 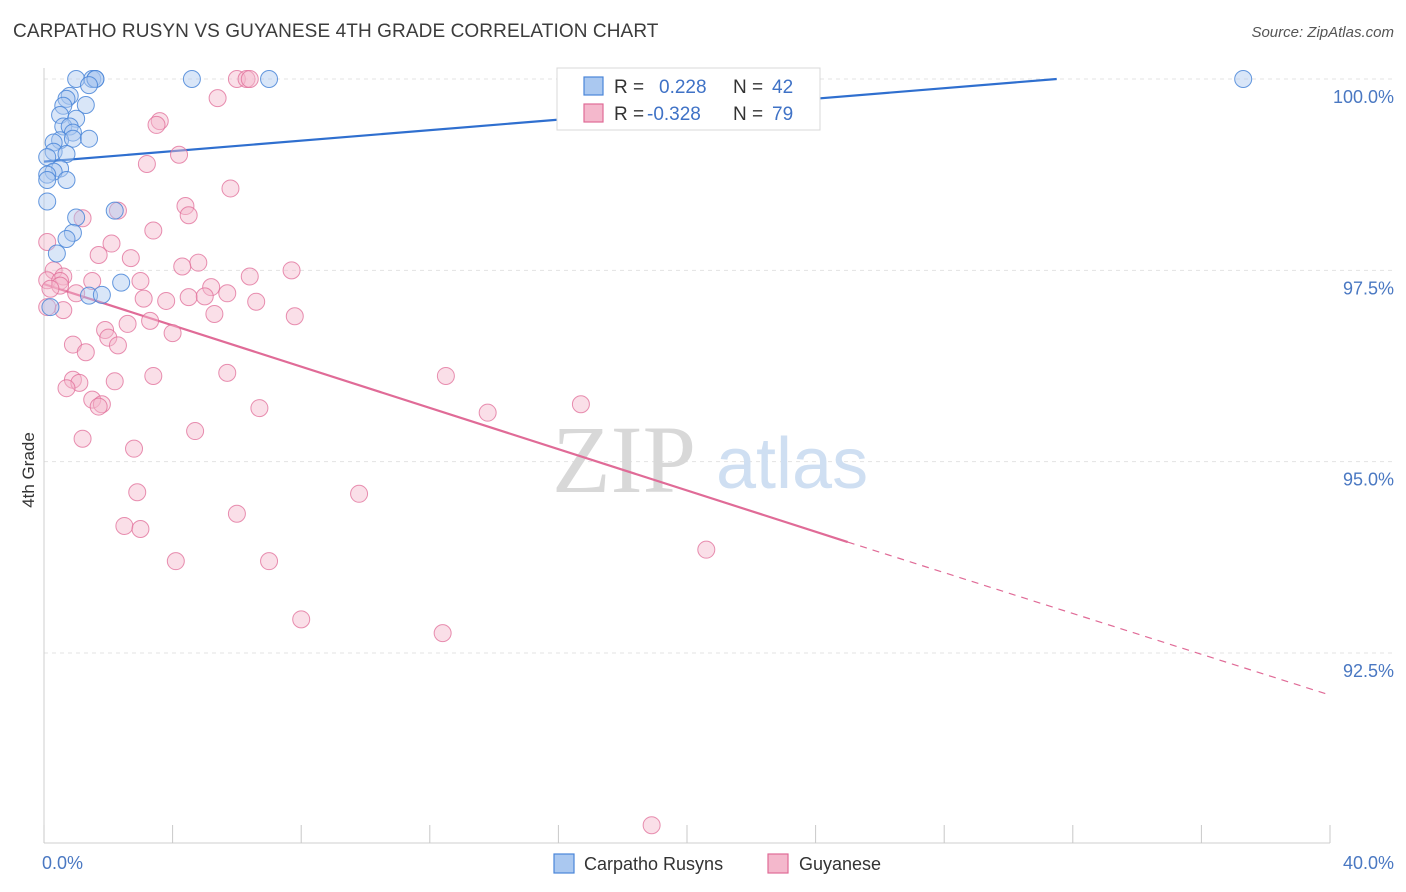 I want to click on legend-r-label-blue: R =, so click(x=629, y=87).